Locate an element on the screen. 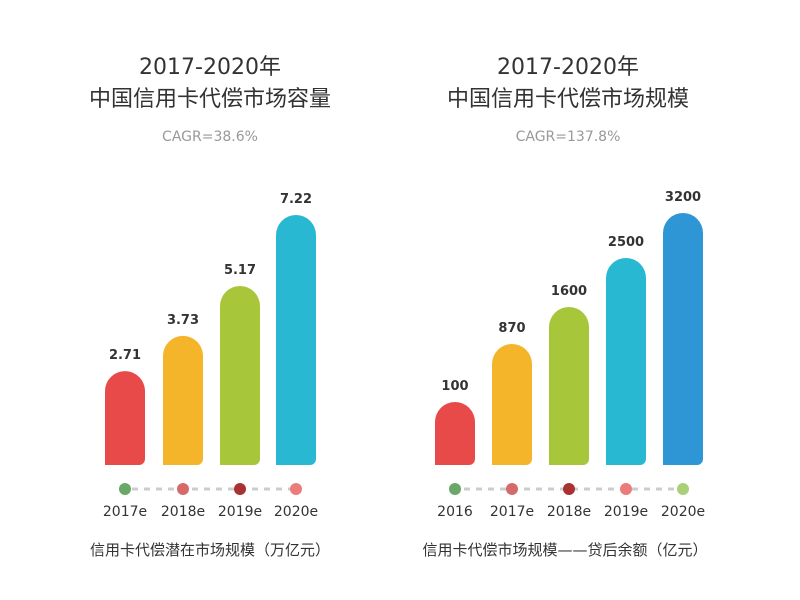 The width and height of the screenshot is (800, 600). data-label: 870 is located at coordinates (511, 328).